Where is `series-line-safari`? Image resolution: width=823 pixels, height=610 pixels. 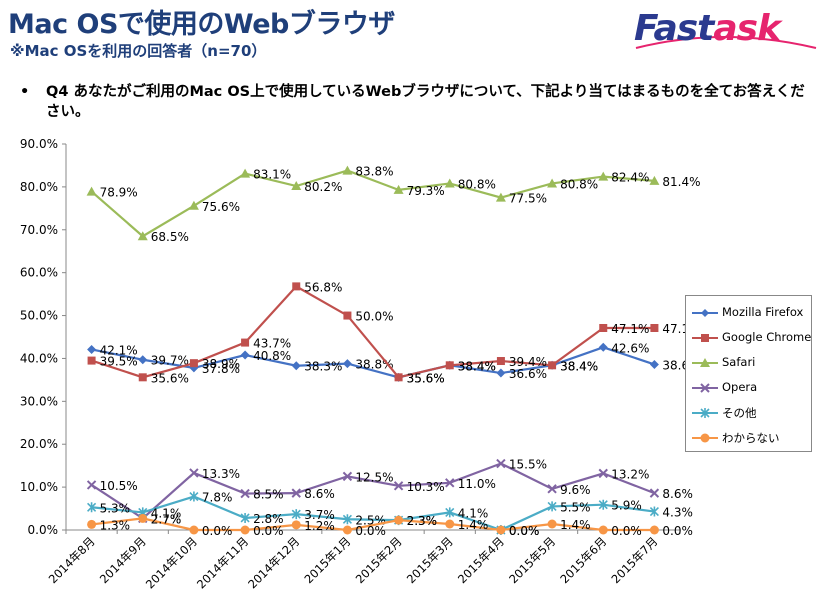 series-line-safari is located at coordinates (372, 203).